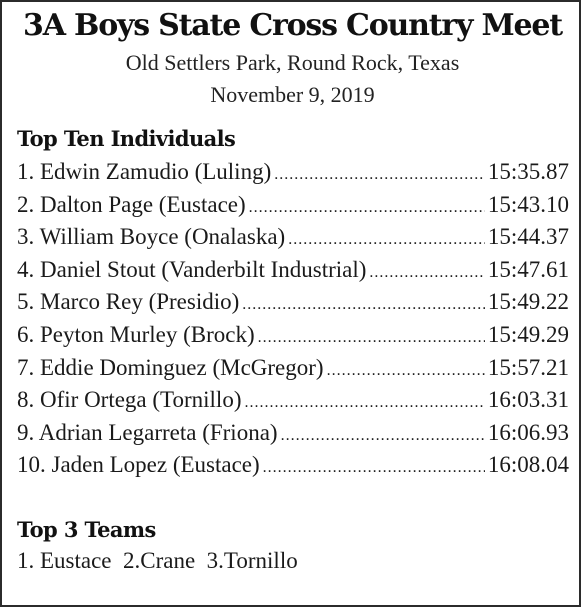 This screenshot has width=585, height=611. What do you see at coordinates (144, 171) in the screenshot?
I see `runner-name: 1. Edwin Zamudio (Luling)` at bounding box center [144, 171].